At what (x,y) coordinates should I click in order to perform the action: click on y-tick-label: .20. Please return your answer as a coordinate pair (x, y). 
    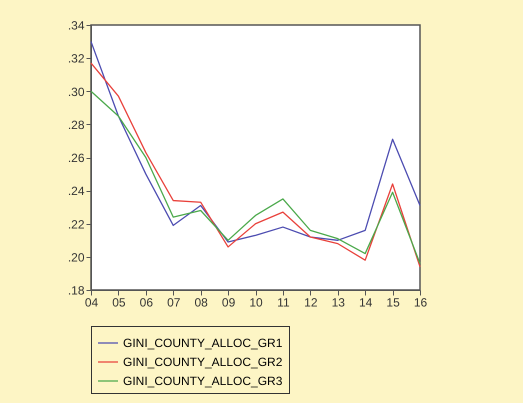
    Looking at the image, I should click on (76, 257).